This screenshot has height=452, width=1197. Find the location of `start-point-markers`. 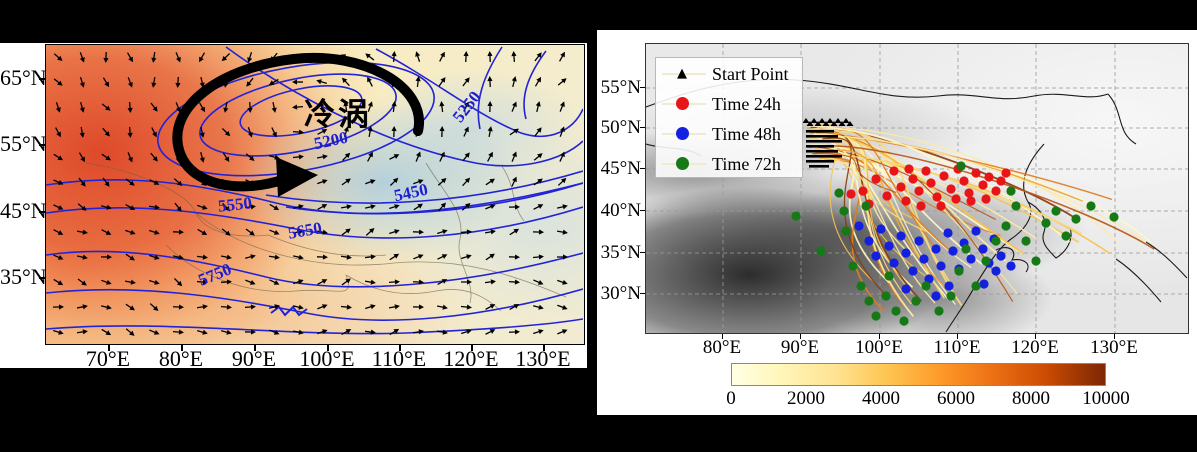

start-point-markers is located at coordinates (828, 143).